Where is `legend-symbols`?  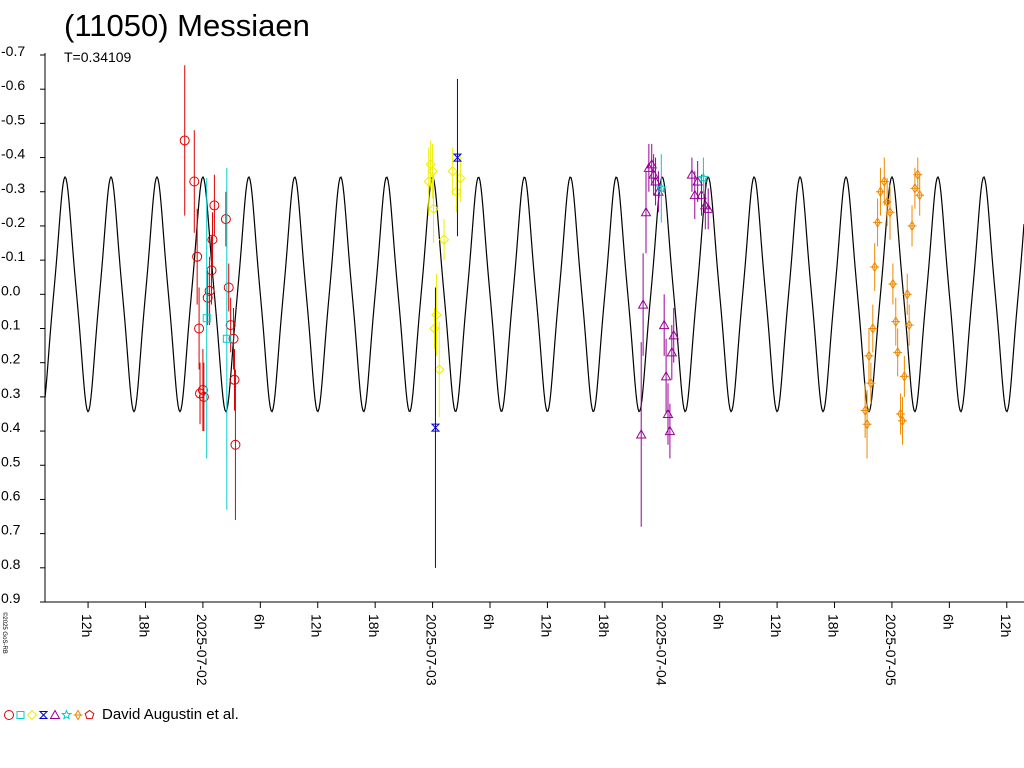
legend-symbols is located at coordinates (49, 715).